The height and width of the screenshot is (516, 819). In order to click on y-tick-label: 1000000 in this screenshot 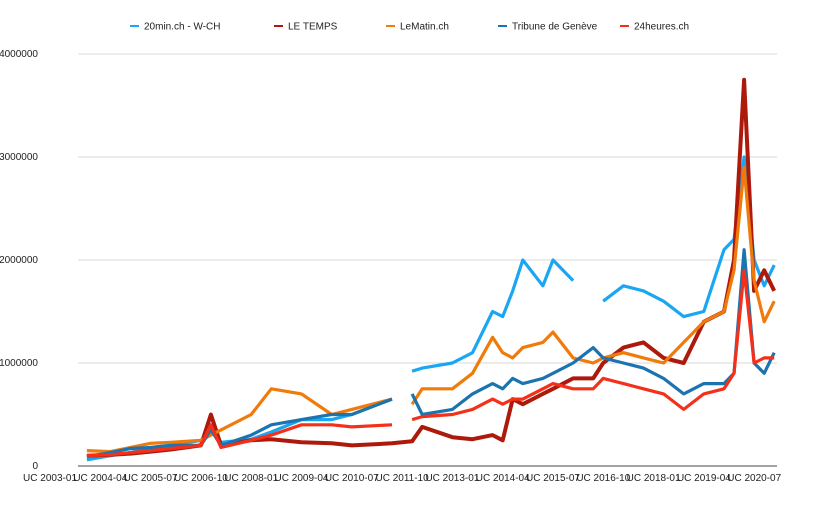, I will do `click(19, 363)`.